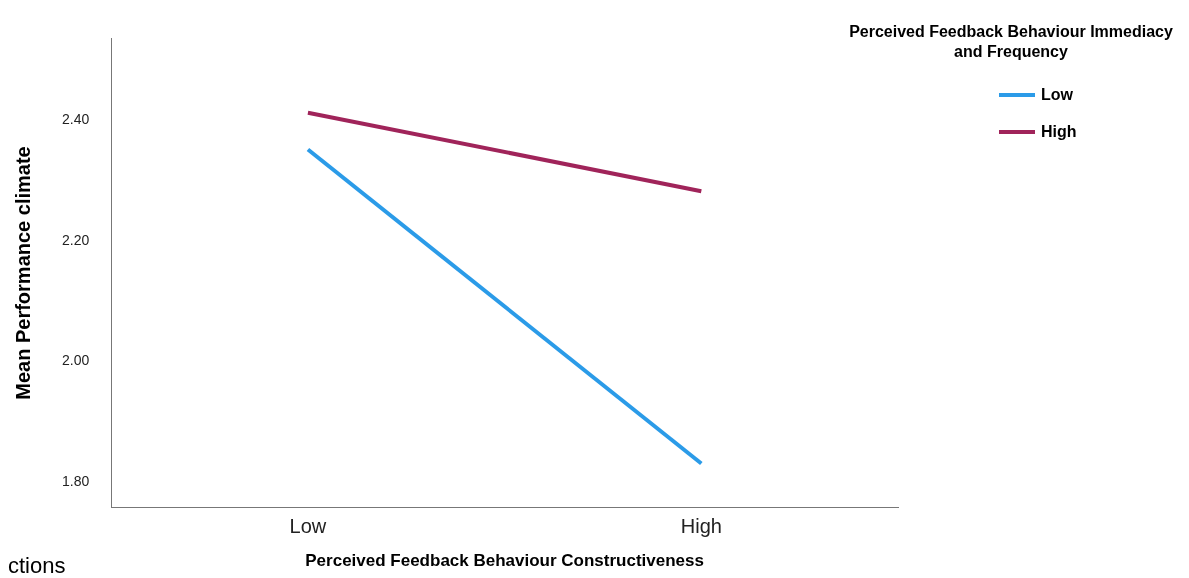 Image resolution: width=1189 pixels, height=578 pixels. I want to click on legend-title: Perceived Feedback Behaviour Immediacy and Frequency, so click(1011, 42).